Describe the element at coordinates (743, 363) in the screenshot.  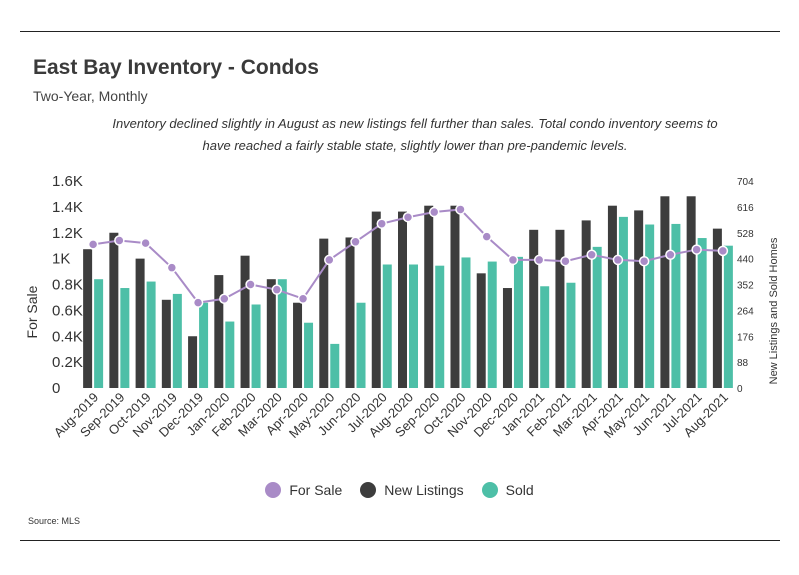
I see `right-tick-label: 88` at that location.